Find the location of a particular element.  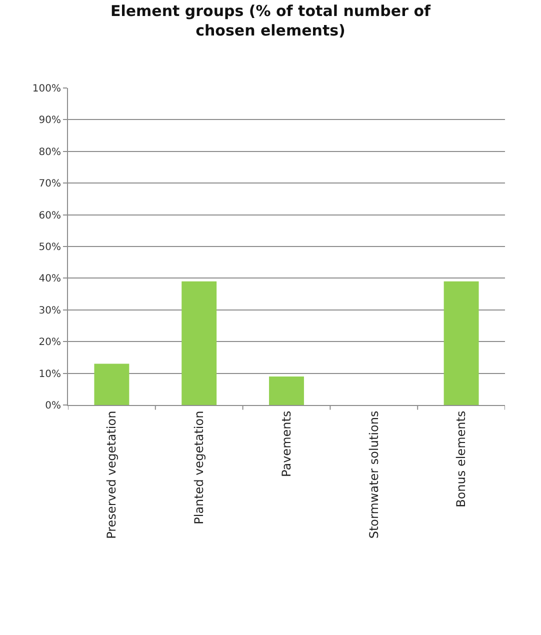

y-tick-label: 0% is located at coordinates (53, 406).